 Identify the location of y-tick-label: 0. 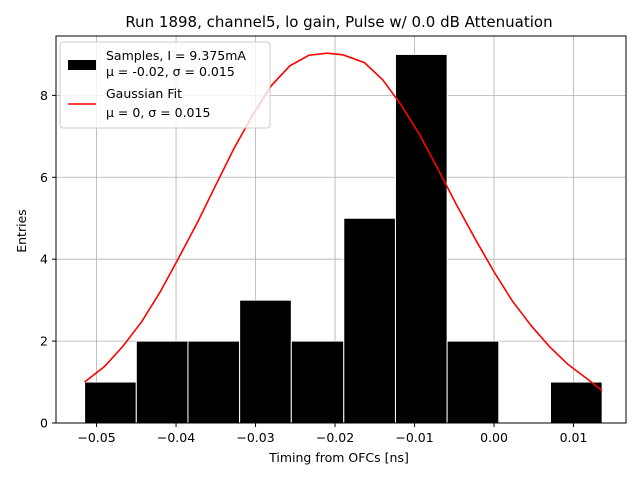
(44, 423).